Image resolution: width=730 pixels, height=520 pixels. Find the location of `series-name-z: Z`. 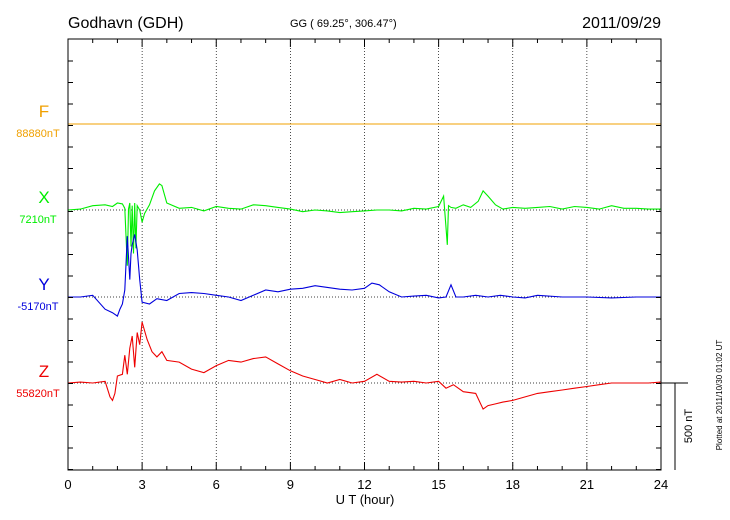

series-name-z: Z is located at coordinates (44, 371).